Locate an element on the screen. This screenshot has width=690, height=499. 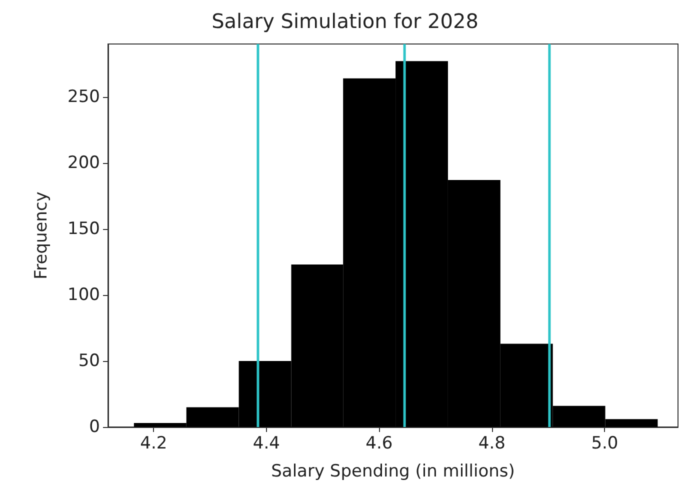
y-tick-label: 0 is located at coordinates (94, 427).